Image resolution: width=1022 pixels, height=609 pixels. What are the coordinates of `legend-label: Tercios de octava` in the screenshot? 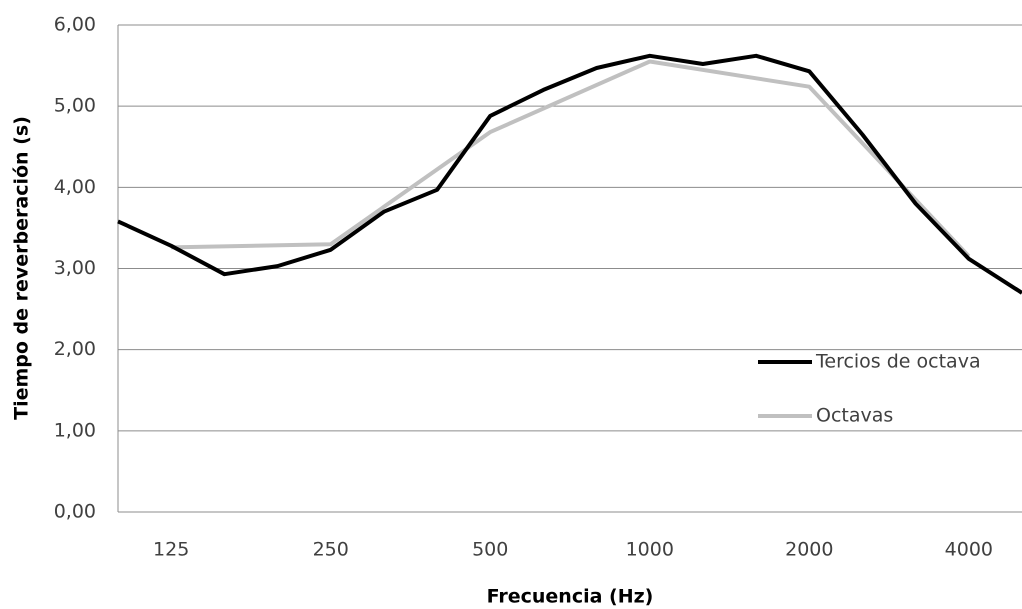 It's located at (898, 362).